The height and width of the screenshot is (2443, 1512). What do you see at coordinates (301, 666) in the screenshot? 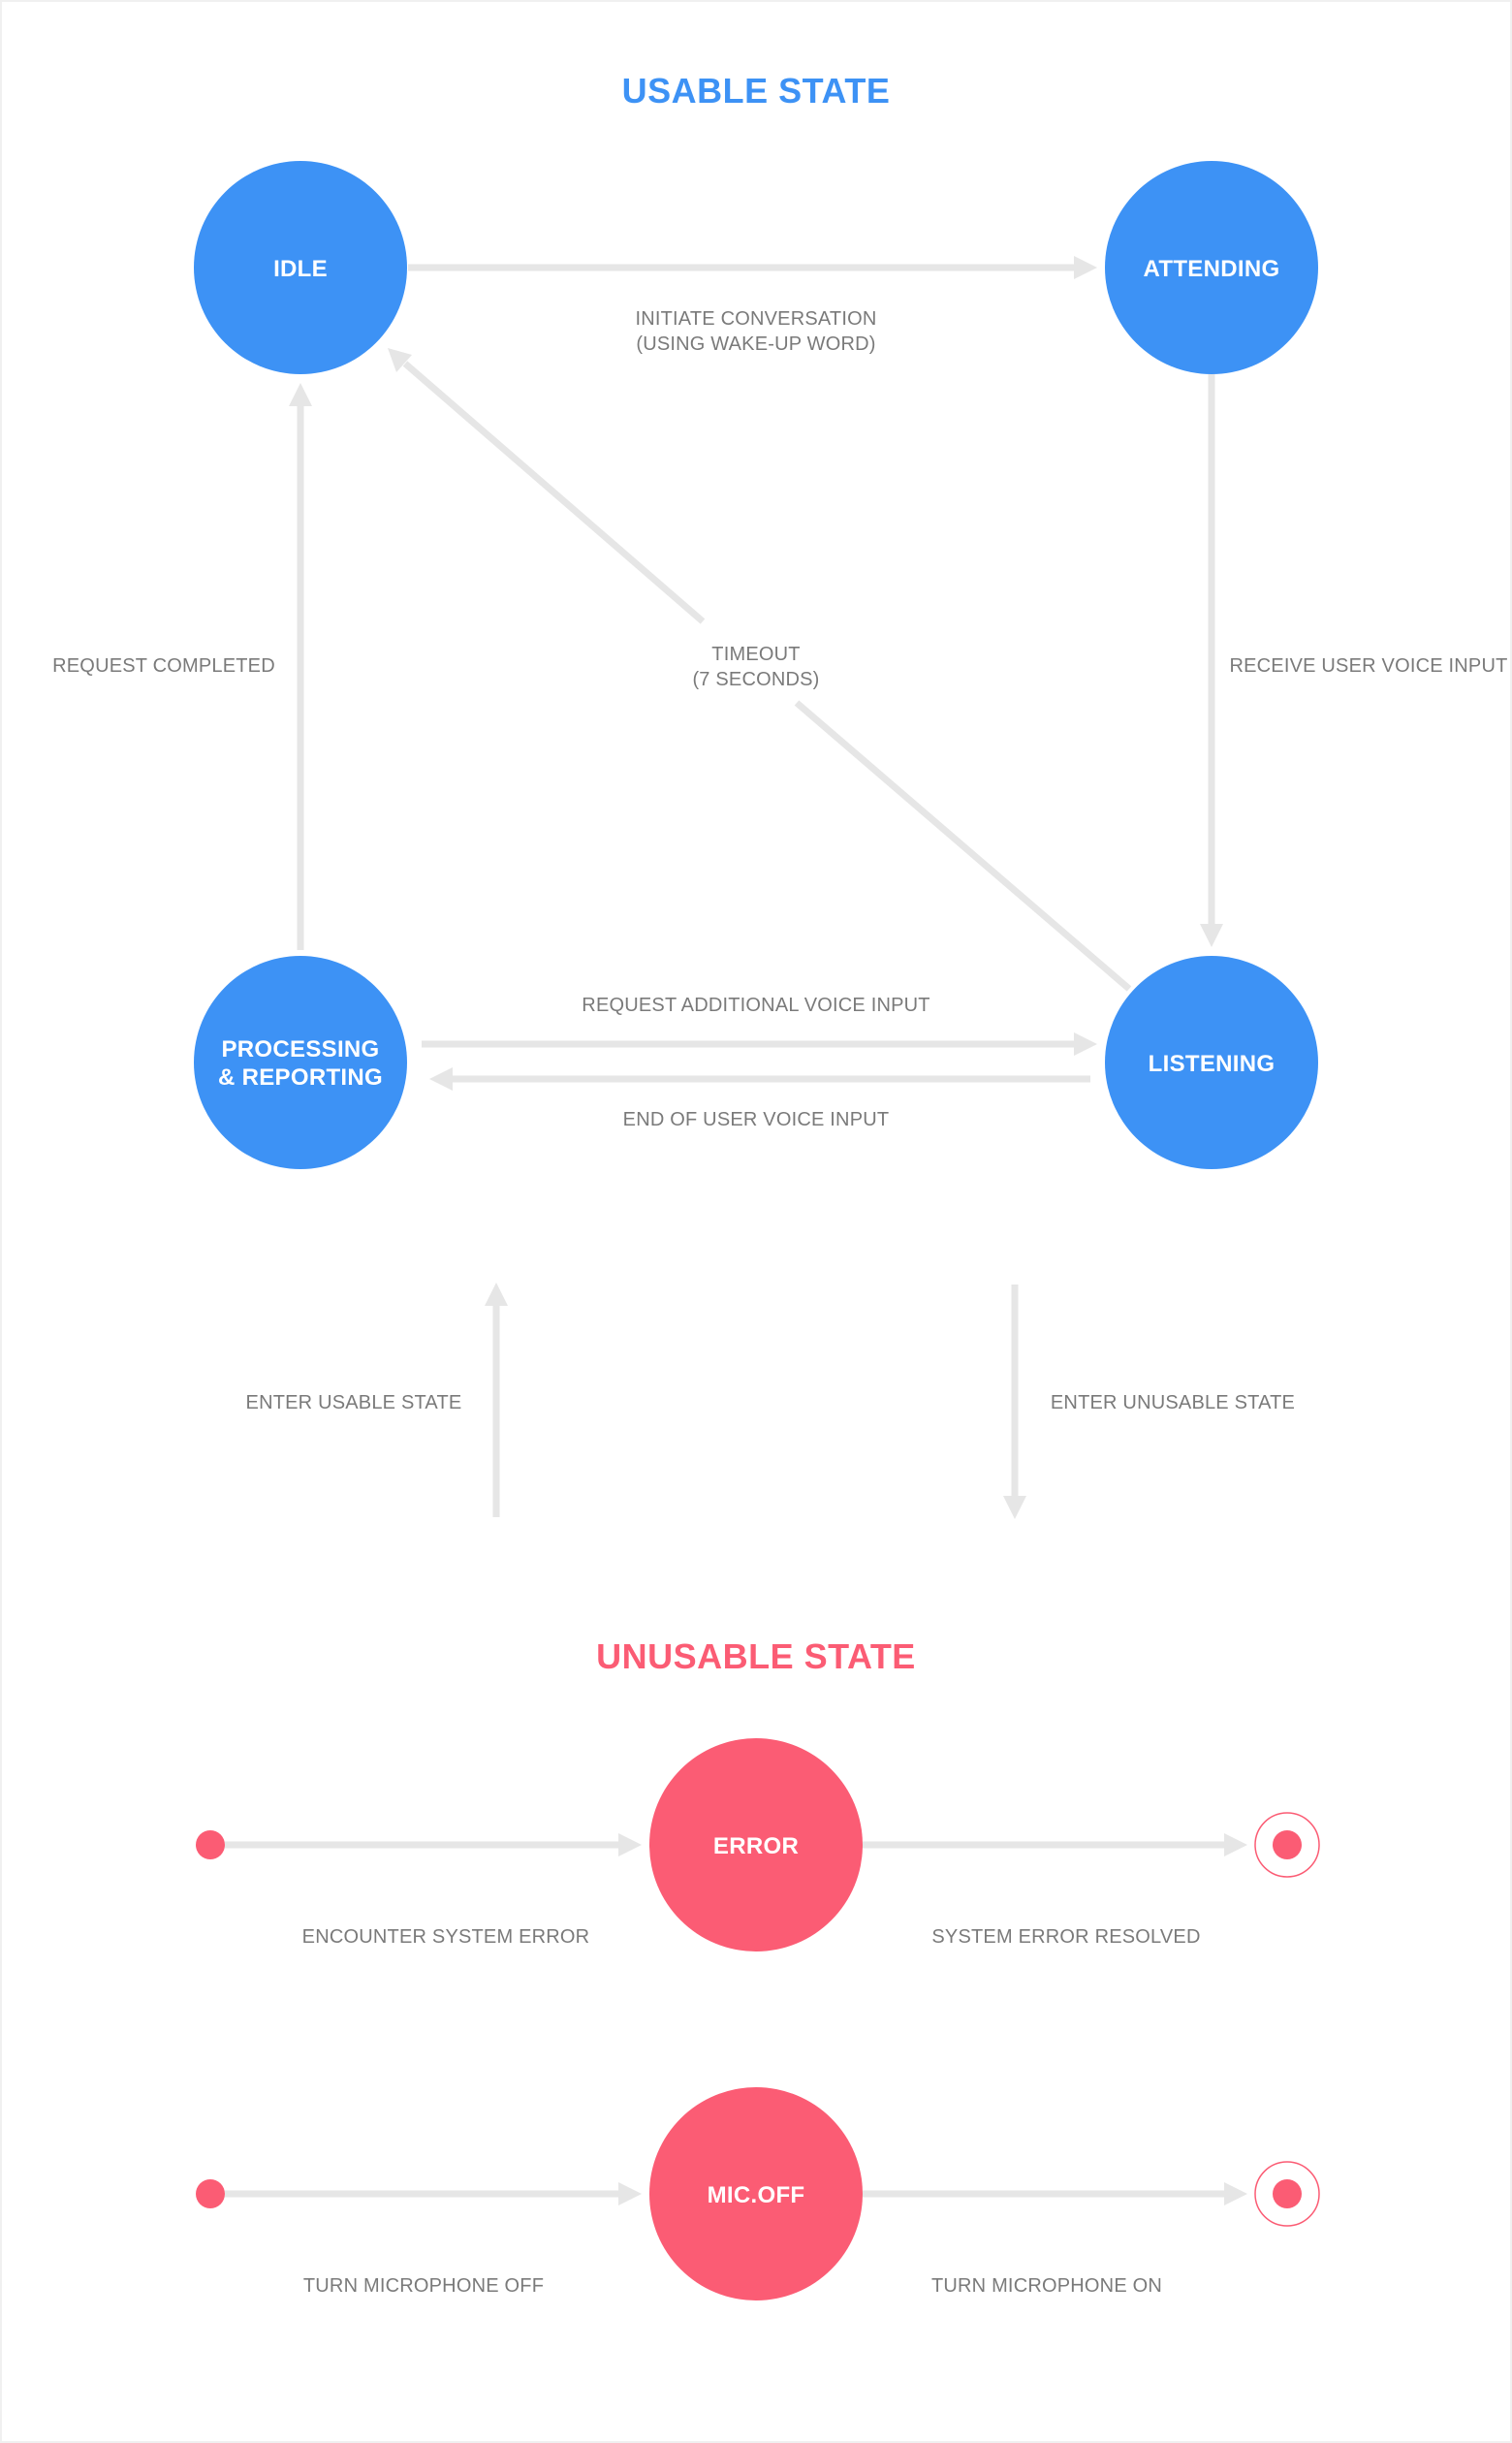
I see `edge-request-completed` at bounding box center [301, 666].